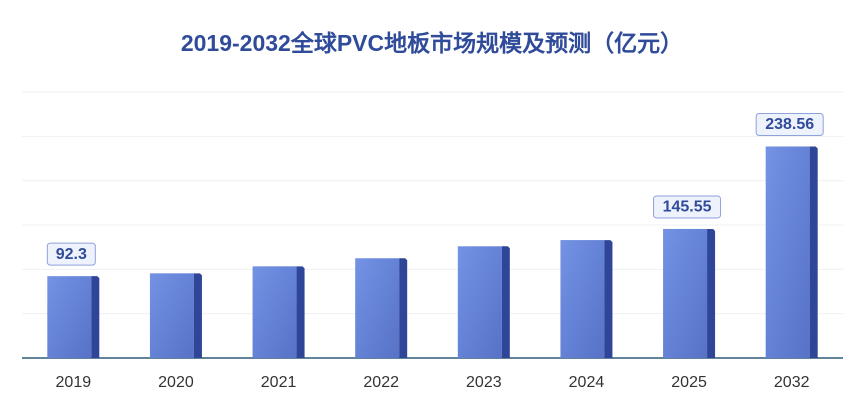 Image resolution: width=865 pixels, height=407 pixels. I want to click on value-label: 92.3, so click(71, 254).